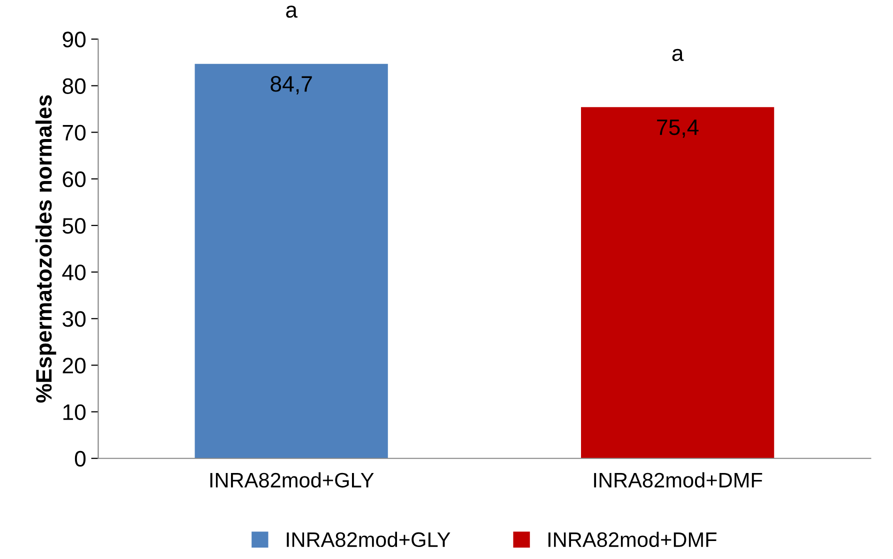 This screenshot has width=893, height=559. What do you see at coordinates (74, 132) in the screenshot?
I see `y-tick-label: 70` at bounding box center [74, 132].